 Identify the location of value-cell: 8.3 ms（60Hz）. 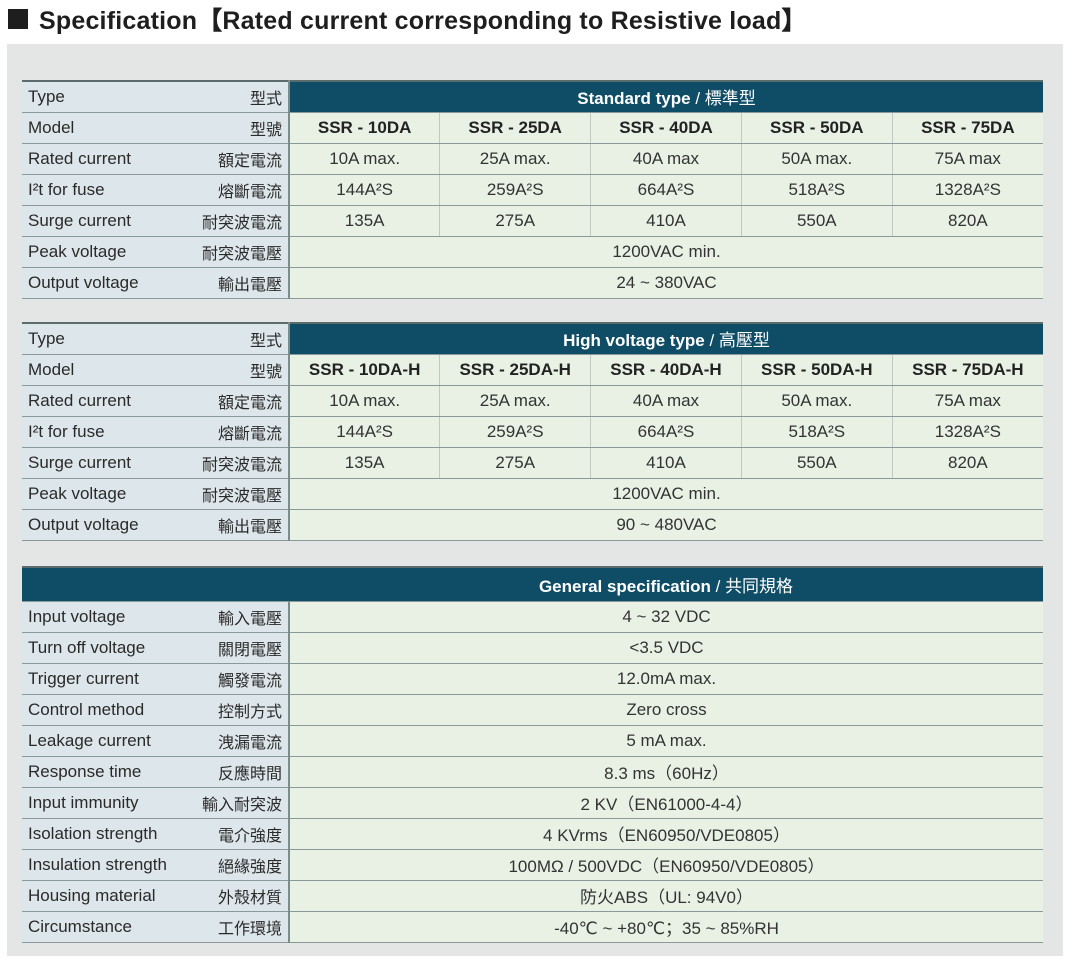
(666, 772).